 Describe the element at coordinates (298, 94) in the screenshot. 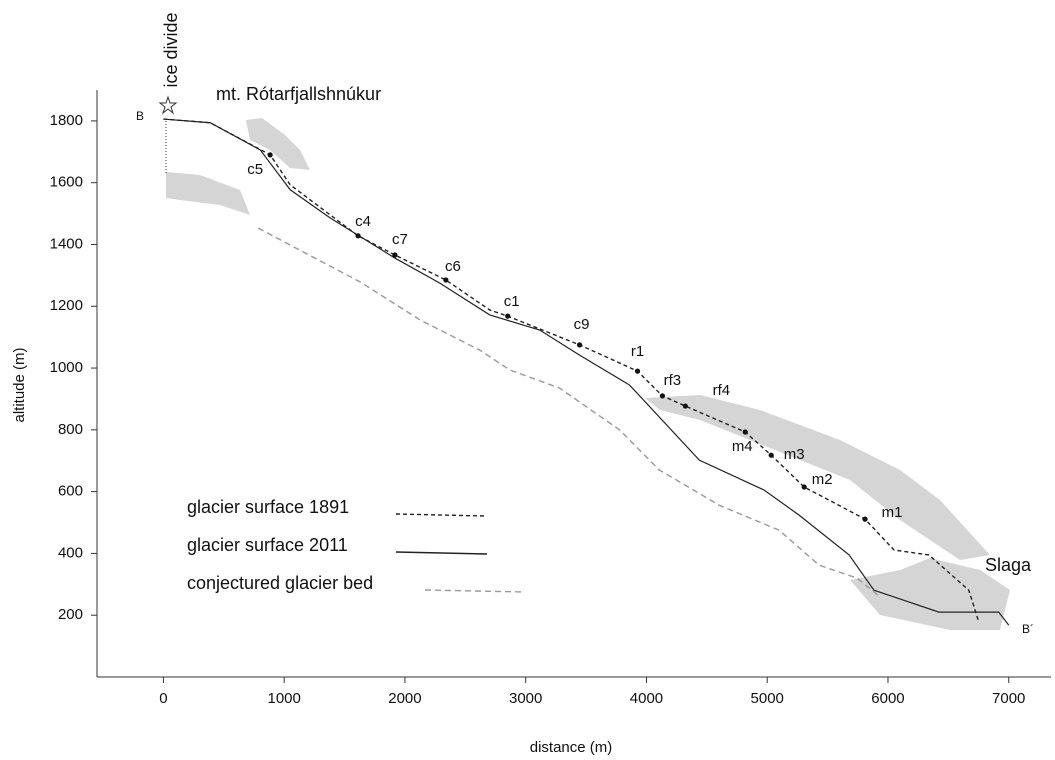

I see `peak-label: mt. Rótarfjallshnúkur` at that location.